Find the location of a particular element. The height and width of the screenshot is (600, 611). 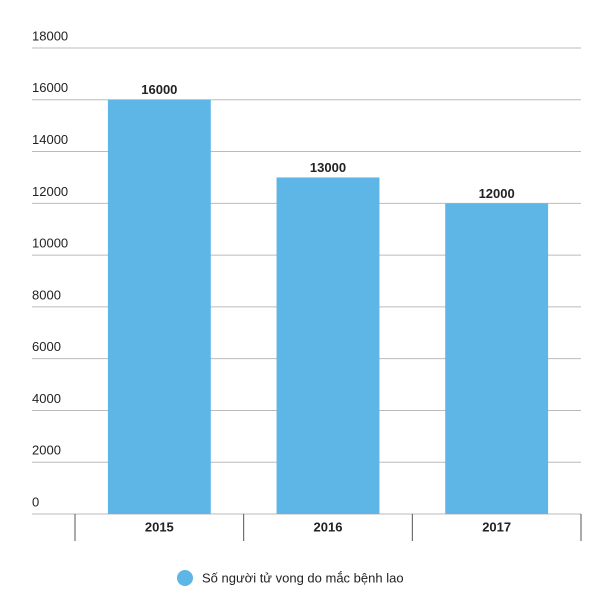

x-tick-label: 2017 is located at coordinates (496, 526).